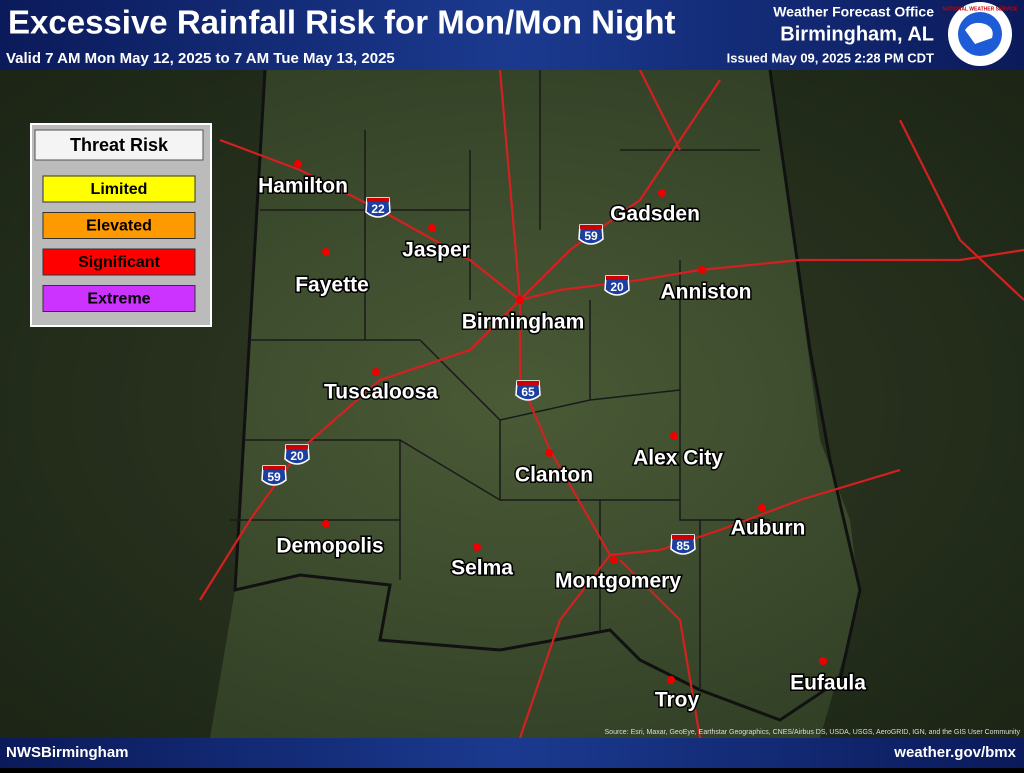 The height and width of the screenshot is (773, 1024). What do you see at coordinates (981, 9) in the screenshot?
I see `logo-text: NATIONAL WEATHER SERVICE` at bounding box center [981, 9].